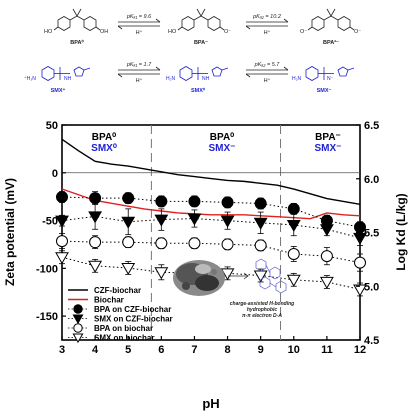 This screenshot has height=418, width=418. Describe the element at coordinates (132, 309) in the screenshot. I see `legend-label: BPA on CZF-biochar` at that location.